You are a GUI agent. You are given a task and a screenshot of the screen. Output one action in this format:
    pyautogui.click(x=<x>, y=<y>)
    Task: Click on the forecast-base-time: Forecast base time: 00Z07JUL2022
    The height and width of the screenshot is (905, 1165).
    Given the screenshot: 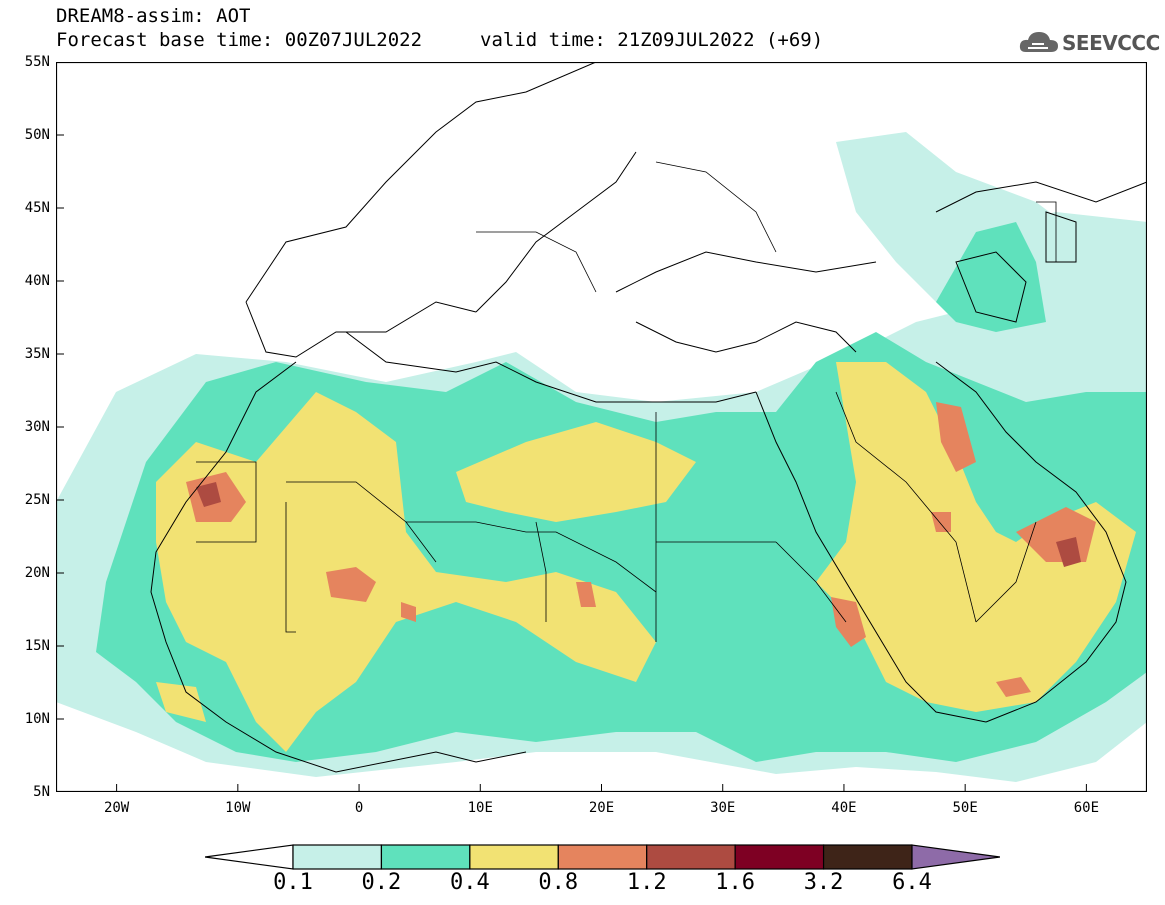 What is the action you would take?
    pyautogui.click(x=239, y=40)
    